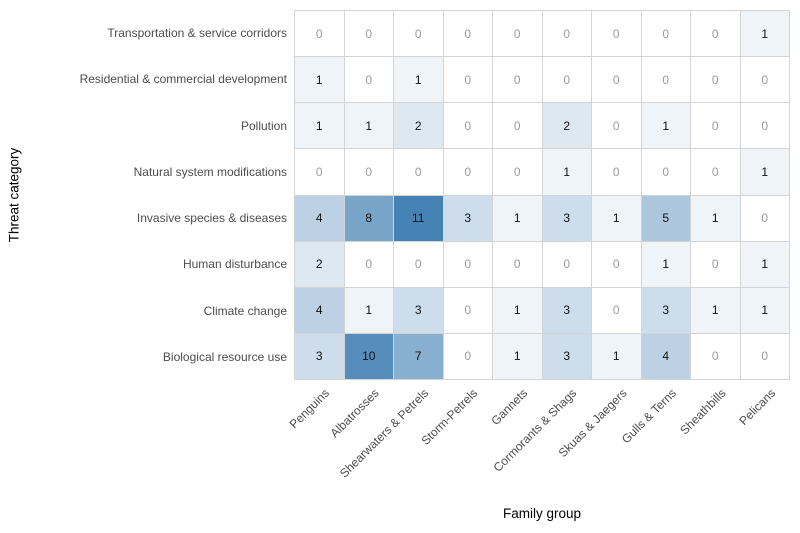 The image size is (800, 533). I want to click on x-tick-label: Sheathbills, so click(703, 412).